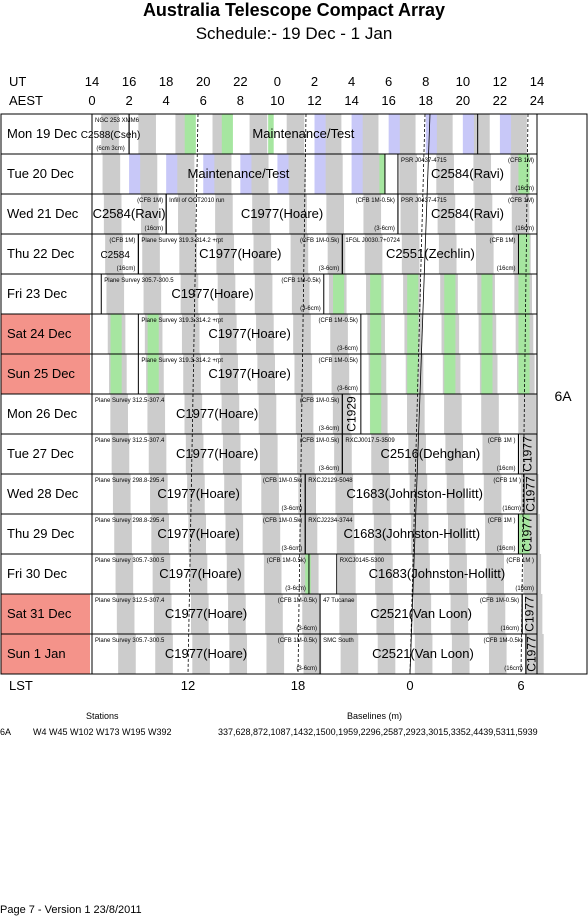  Describe the element at coordinates (370, 441) in the screenshot. I see `block-source: RXCJ0017.5-3509` at that location.